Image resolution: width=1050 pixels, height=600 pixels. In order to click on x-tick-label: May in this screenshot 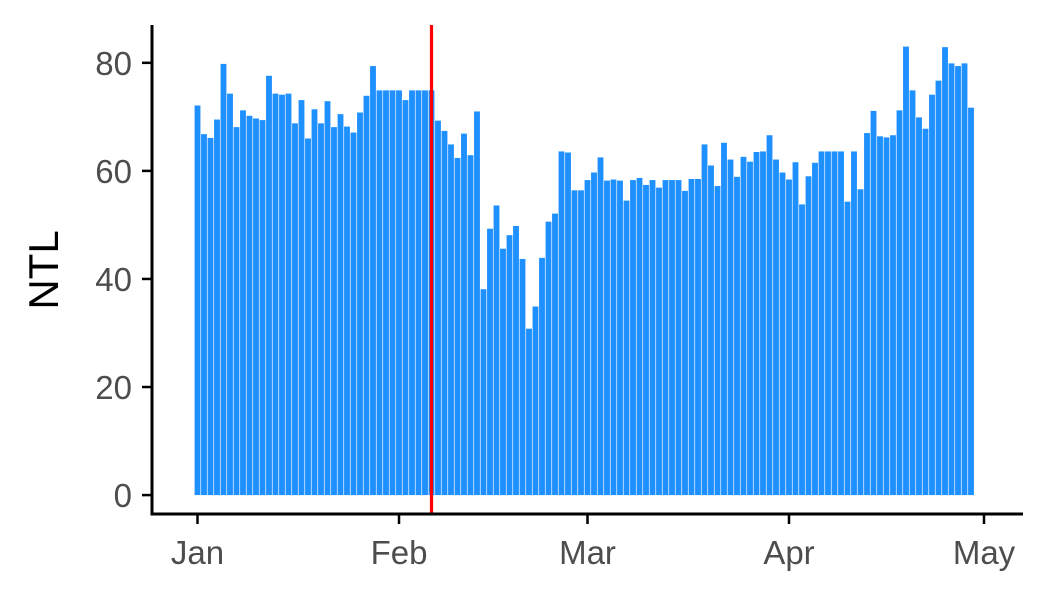, I will do `click(984, 552)`.